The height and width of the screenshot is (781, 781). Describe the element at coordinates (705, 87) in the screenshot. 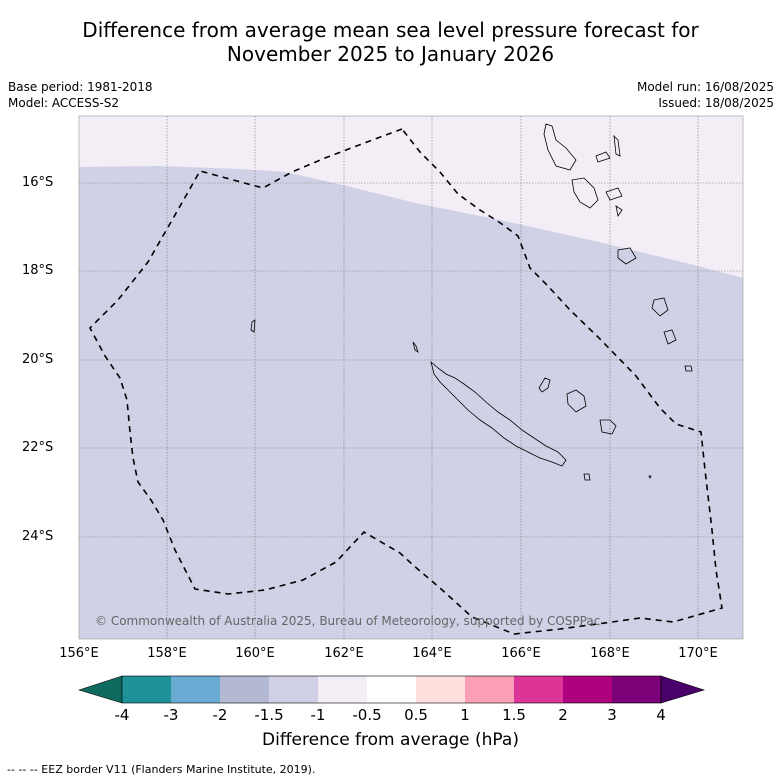

I see `model-run: Model run: 16/08/2025` at that location.